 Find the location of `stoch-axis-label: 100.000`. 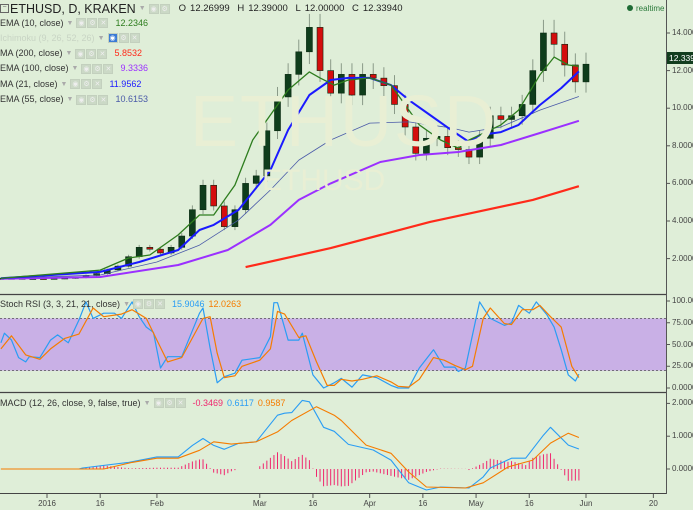

stoch-axis-label: 100.000 is located at coordinates (682, 300).